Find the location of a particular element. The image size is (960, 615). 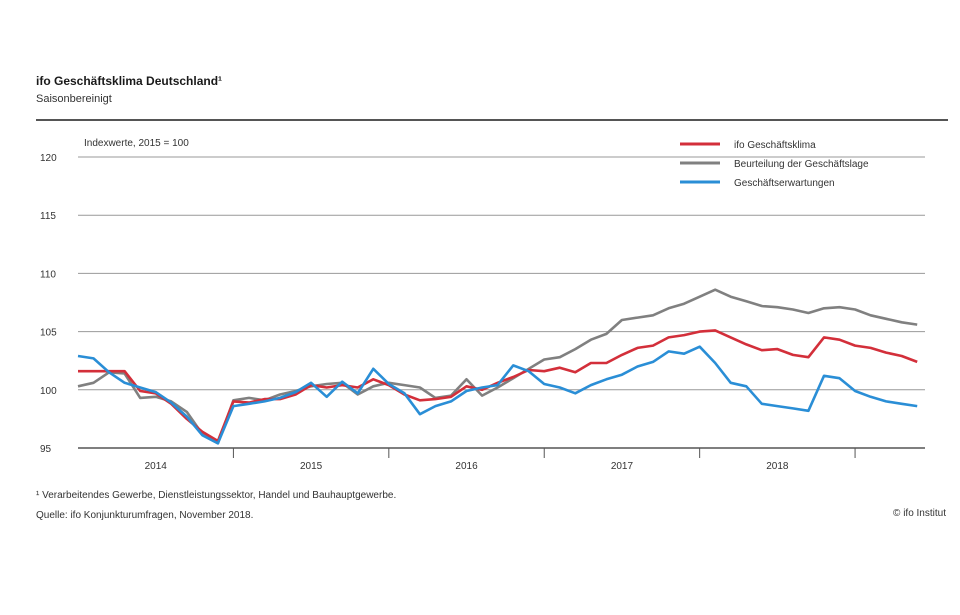

legend-label: ifo Geschäftsklima is located at coordinates (775, 145).